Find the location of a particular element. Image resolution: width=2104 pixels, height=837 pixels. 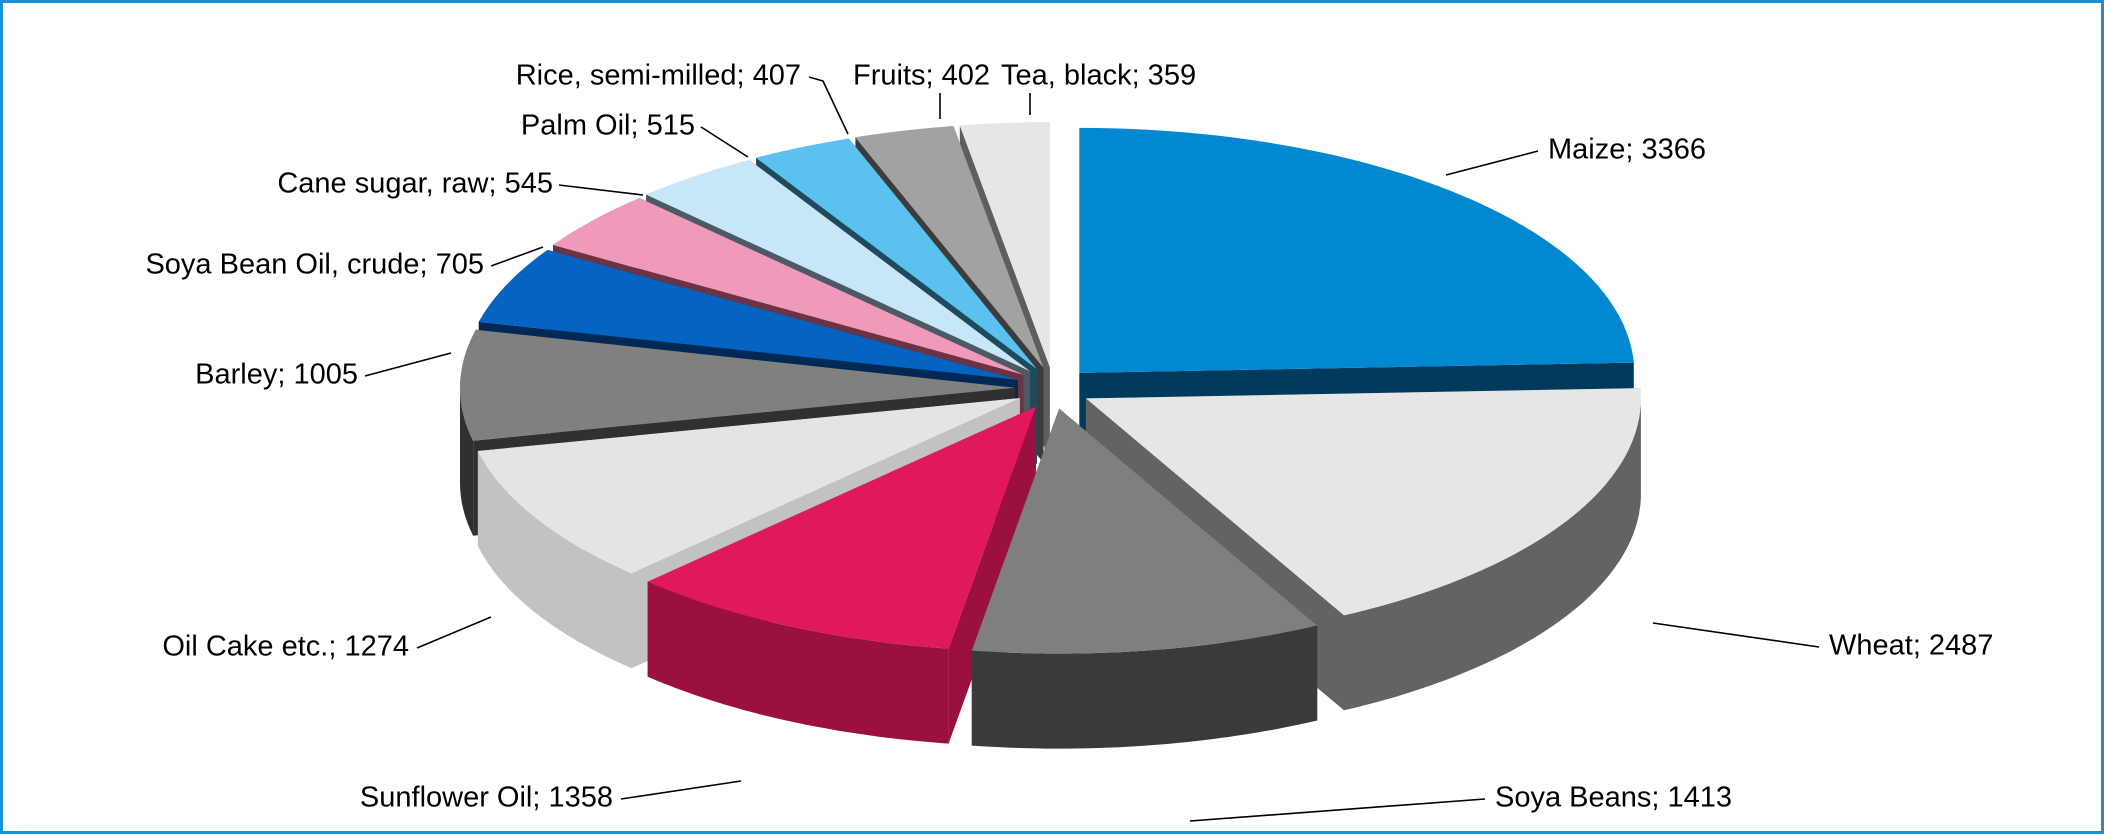

slice-soya-bean-oil-crude is located at coordinates (748, 314).